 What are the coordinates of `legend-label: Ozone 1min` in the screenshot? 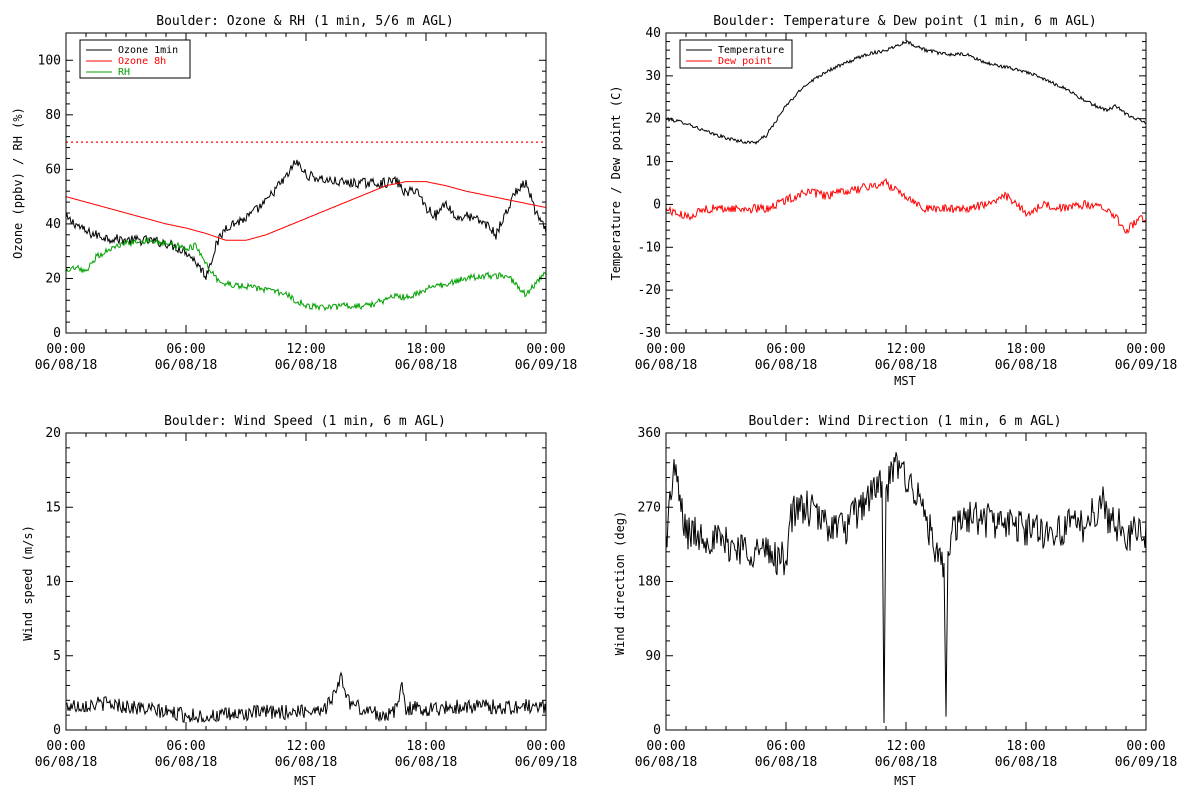 It's located at (148, 50).